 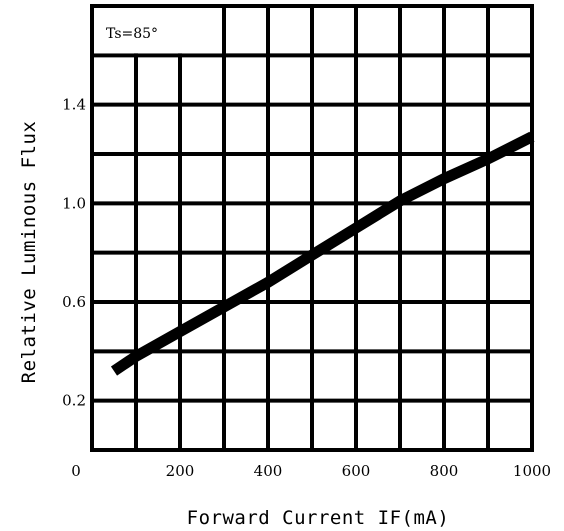 What do you see at coordinates (132, 34) in the screenshot?
I see `annotation-label: Ts=85°` at bounding box center [132, 34].